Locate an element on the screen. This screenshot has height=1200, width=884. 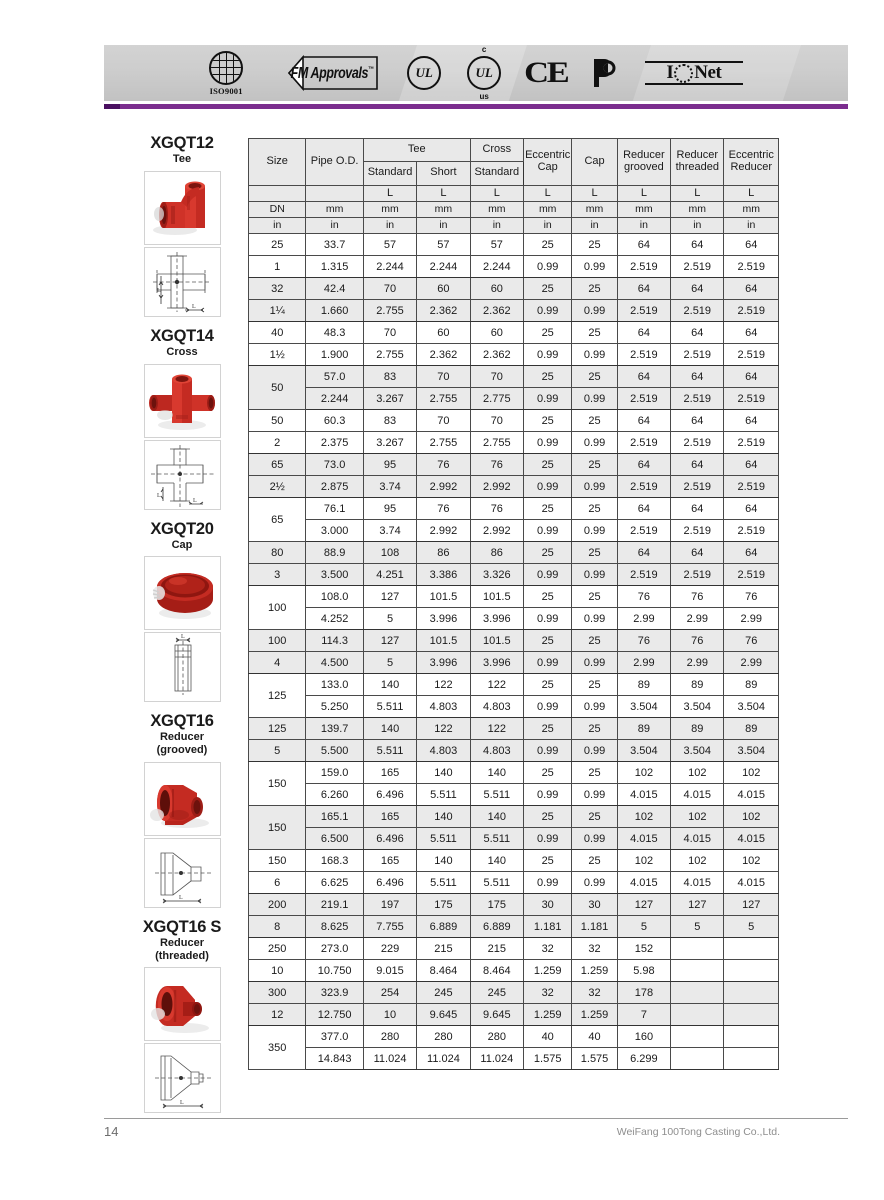
cell-size: 65 is located at coordinates (277, 519).